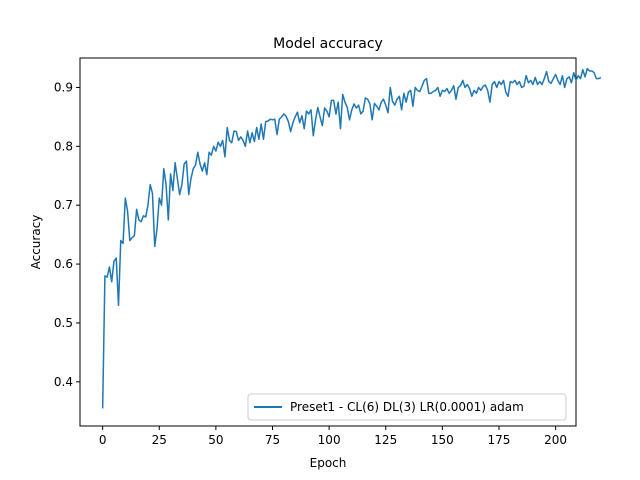  Describe the element at coordinates (103, 440) in the screenshot. I see `x-tick-label: 0` at that location.